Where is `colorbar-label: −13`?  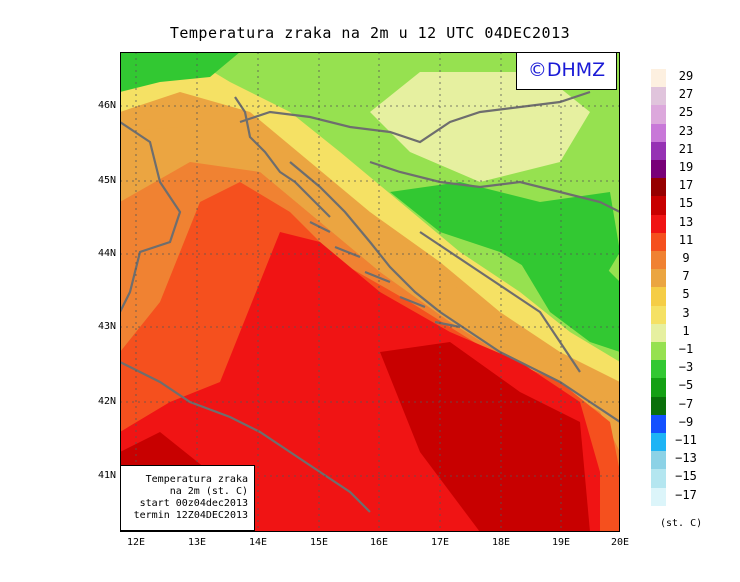
colorbar-label: −13 is located at coordinates (686, 458).